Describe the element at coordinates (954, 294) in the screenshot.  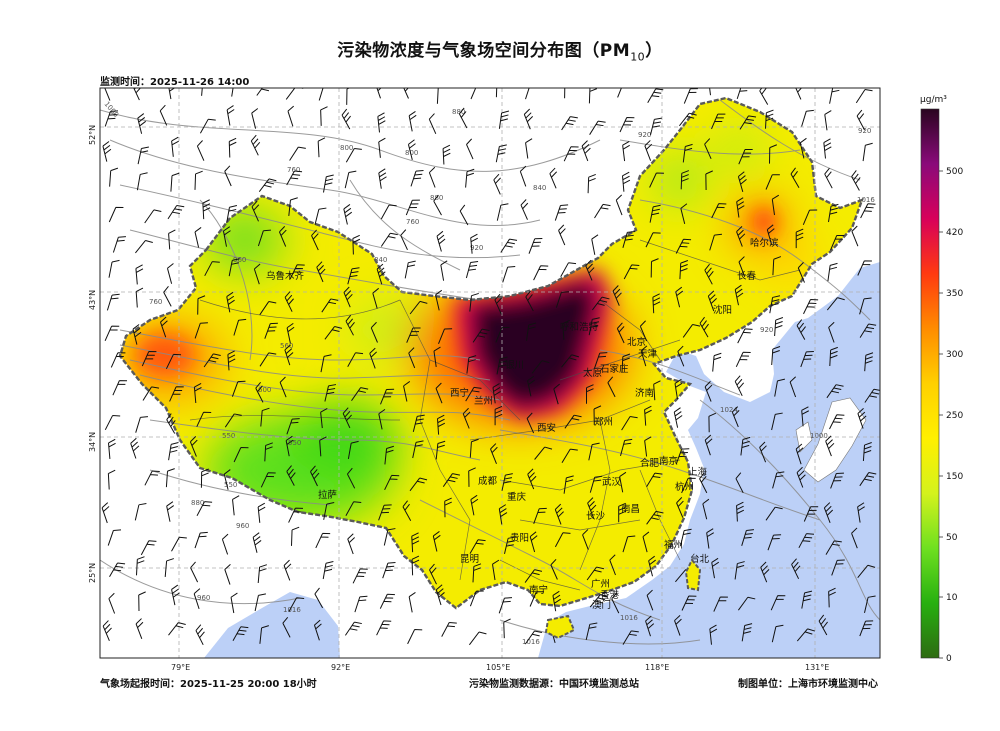
I see `colorbar-tick-label: 350` at that location.